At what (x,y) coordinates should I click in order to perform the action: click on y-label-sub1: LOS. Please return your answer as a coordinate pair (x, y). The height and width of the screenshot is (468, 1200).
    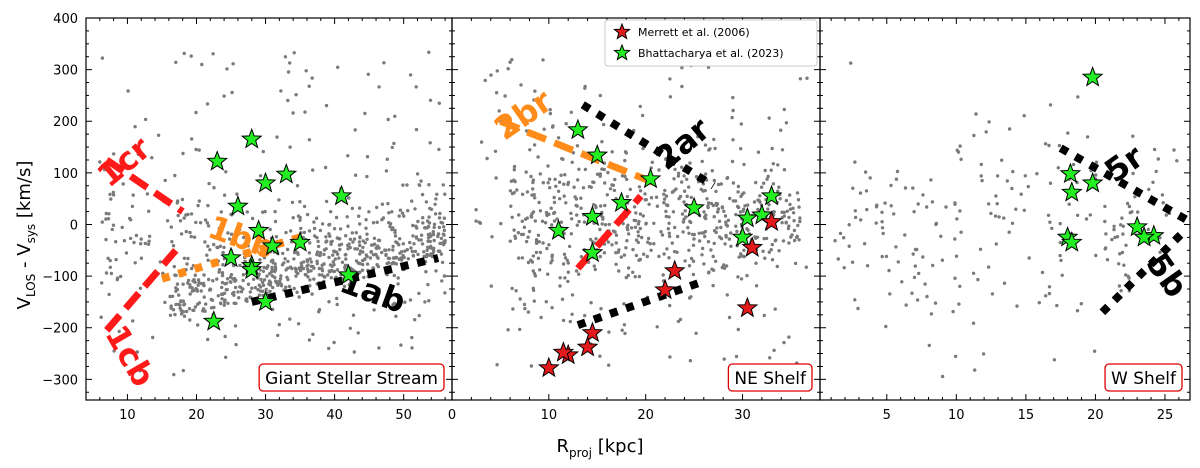
    Looking at the image, I should click on (31, 285).